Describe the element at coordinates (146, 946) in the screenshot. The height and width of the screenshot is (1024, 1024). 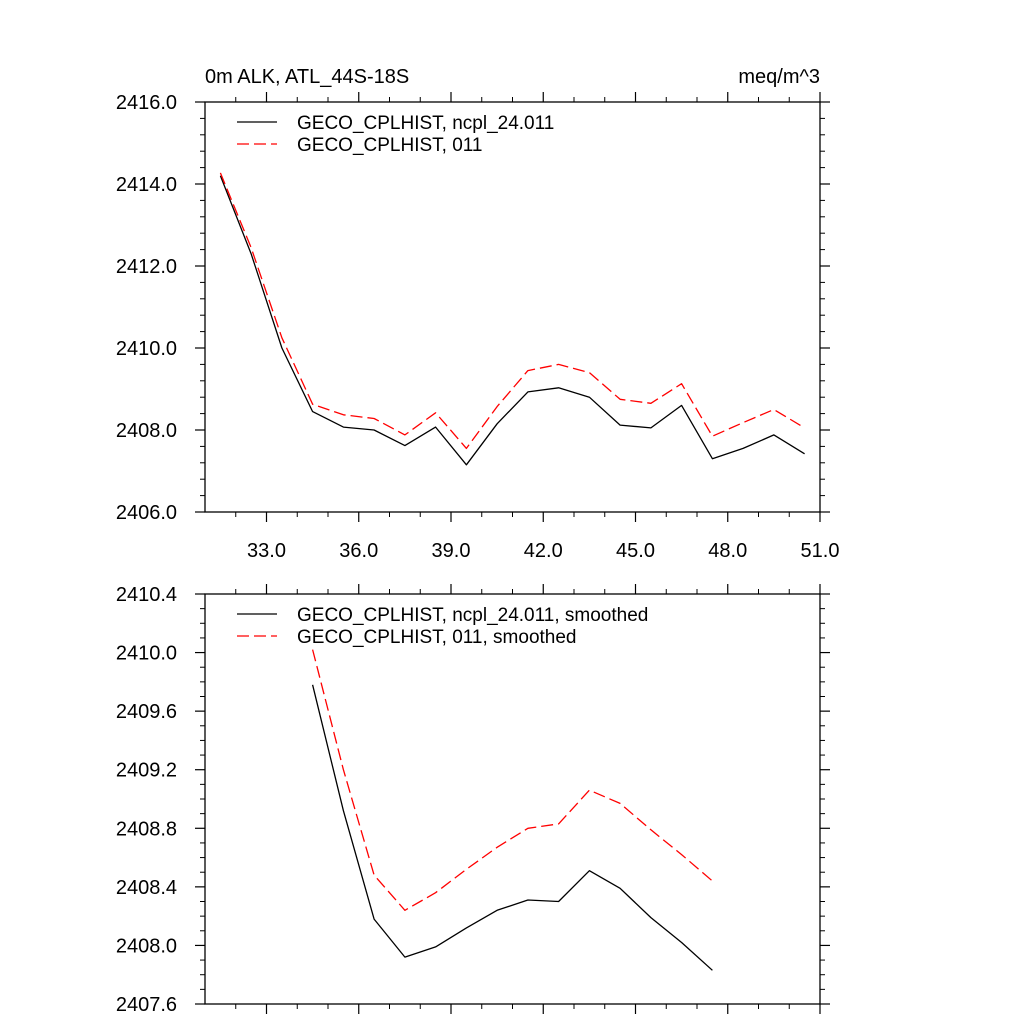
I see `bottom-y-tick-label: 2408.0` at that location.